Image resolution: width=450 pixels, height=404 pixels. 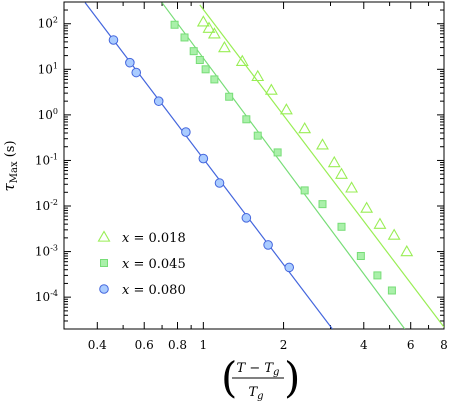 I want to click on x-axis-title-denominator: T, so click(x=253, y=392).